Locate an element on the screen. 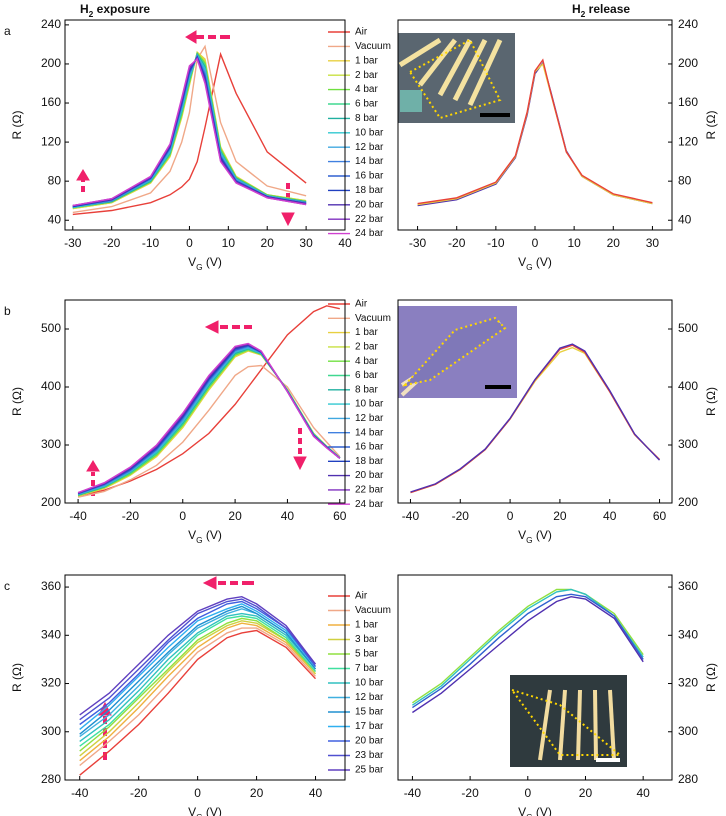  y-tick-label: 80 is located at coordinates (685, 180).